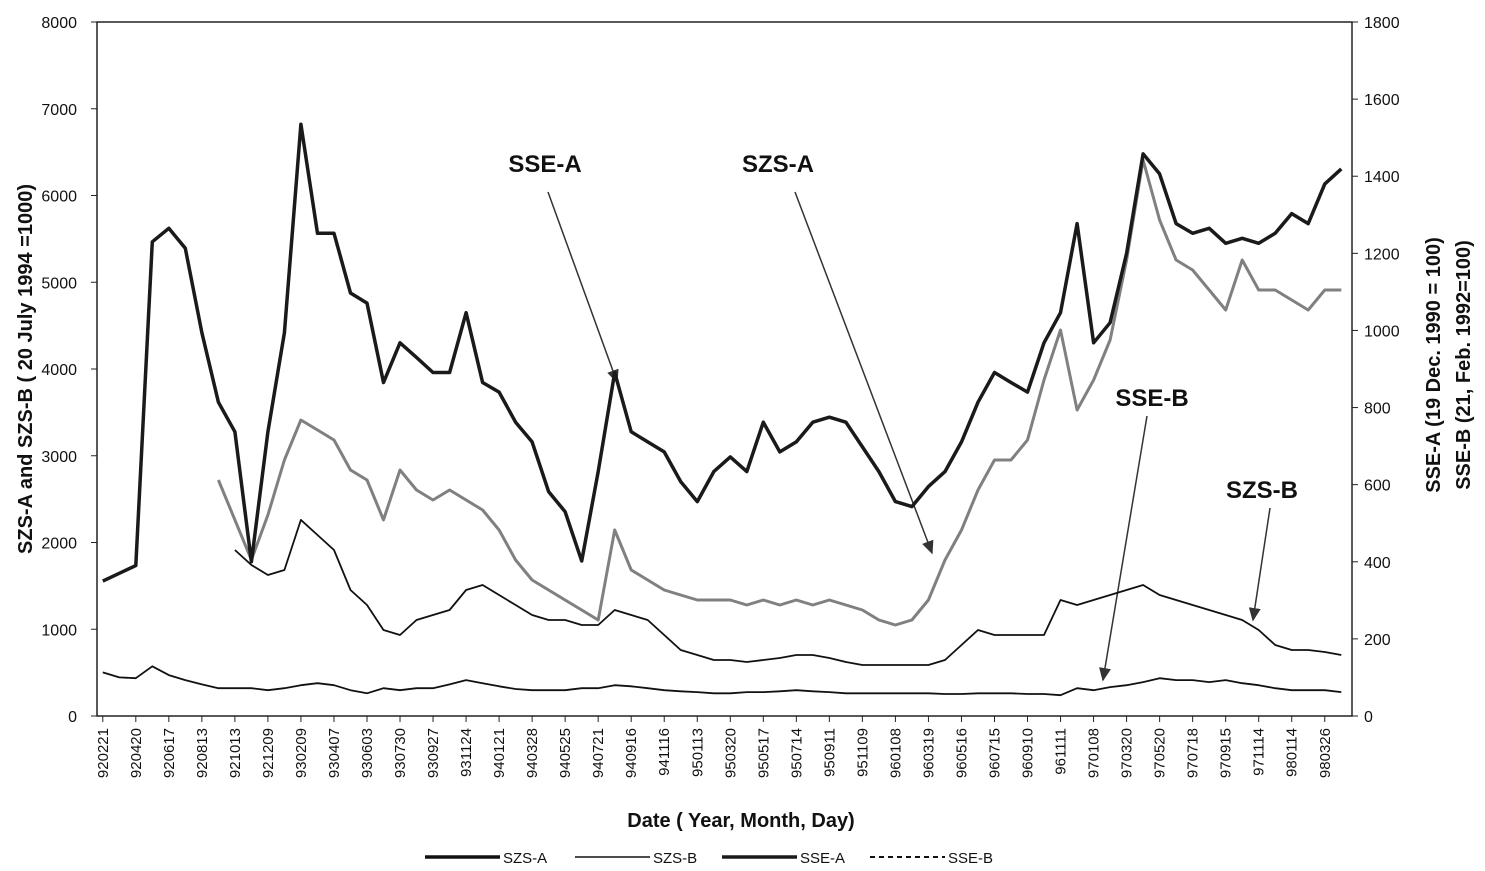  I want to click on x-tick-label: 960910, so click(1028, 753).